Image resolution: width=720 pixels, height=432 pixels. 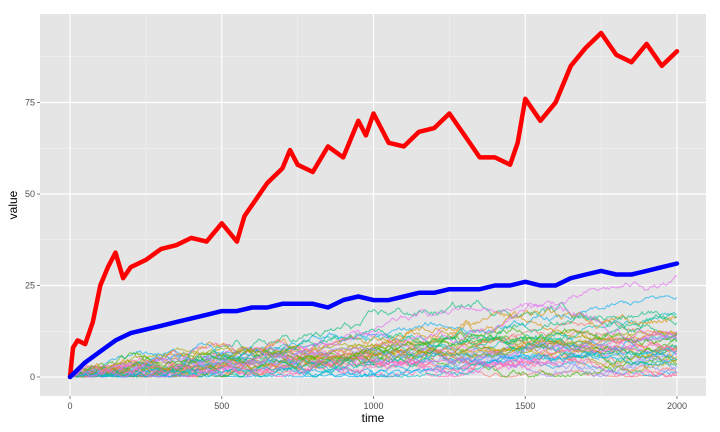 What do you see at coordinates (30, 103) in the screenshot?
I see `y-tick-label: 75` at bounding box center [30, 103].